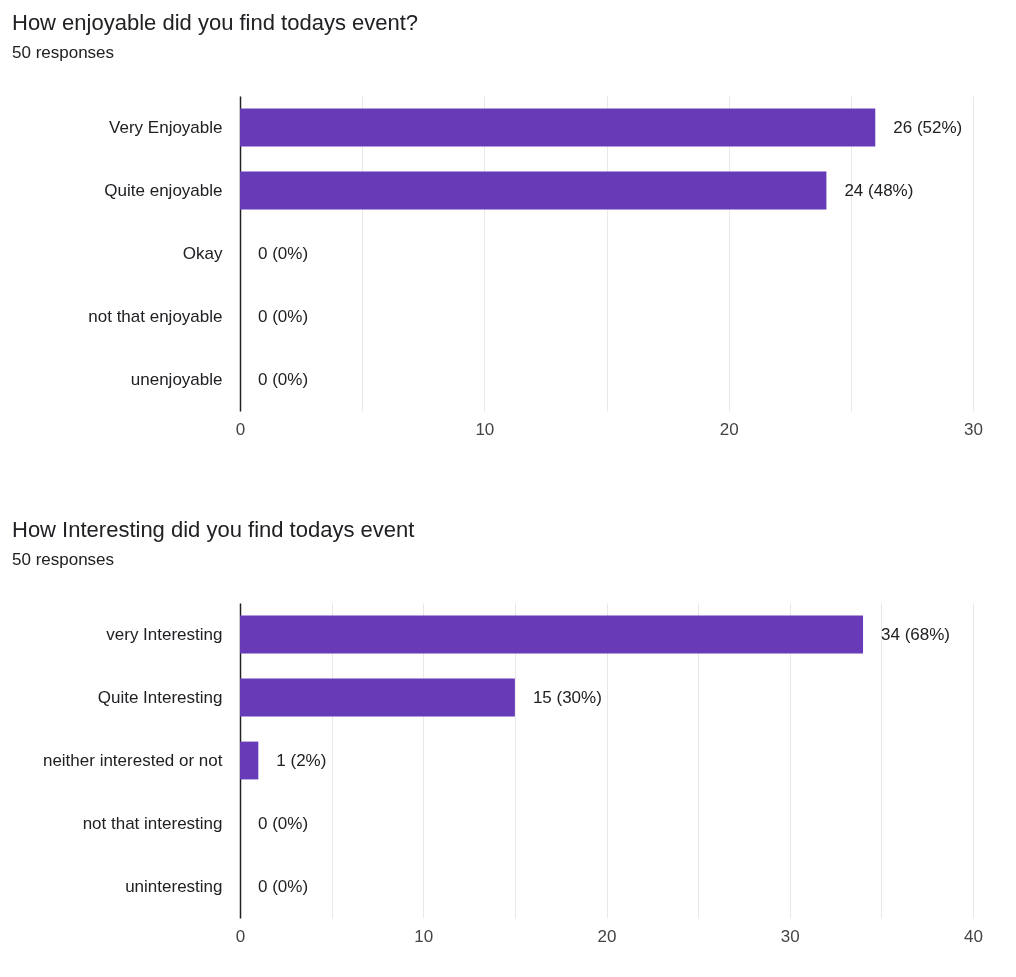 The image size is (1016, 977). What do you see at coordinates (132, 760) in the screenshot?
I see `y-tick-label: neither interested or not` at bounding box center [132, 760].